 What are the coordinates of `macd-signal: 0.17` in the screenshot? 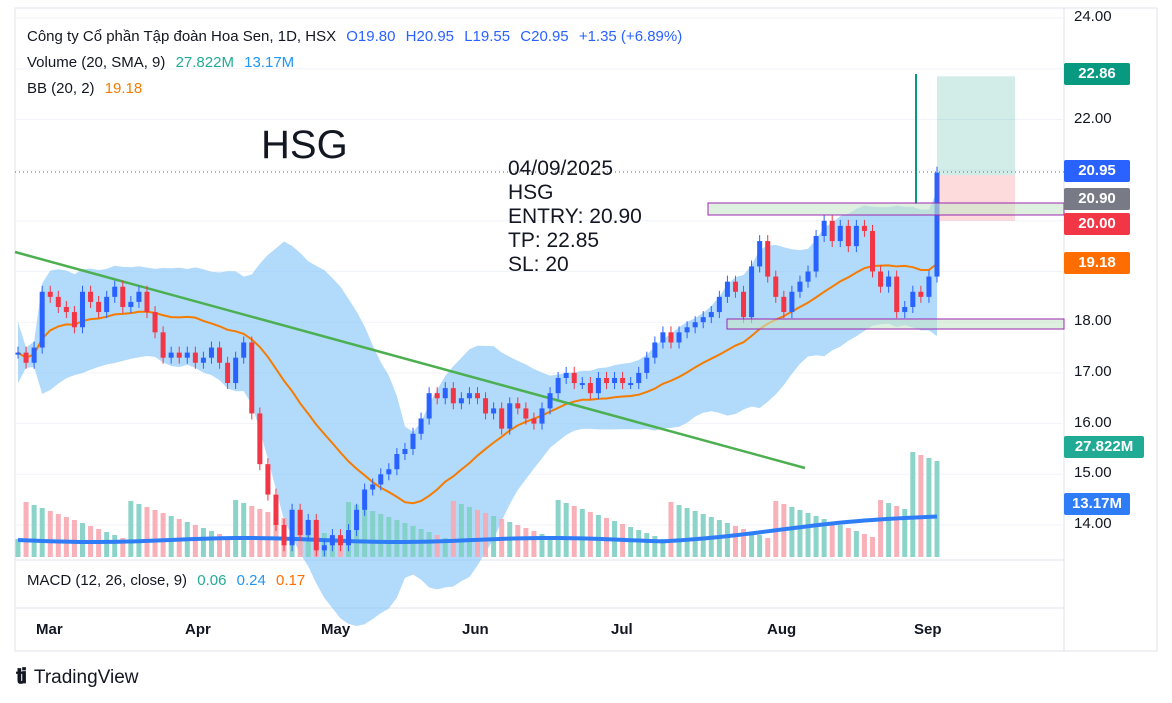 It's located at (290, 580).